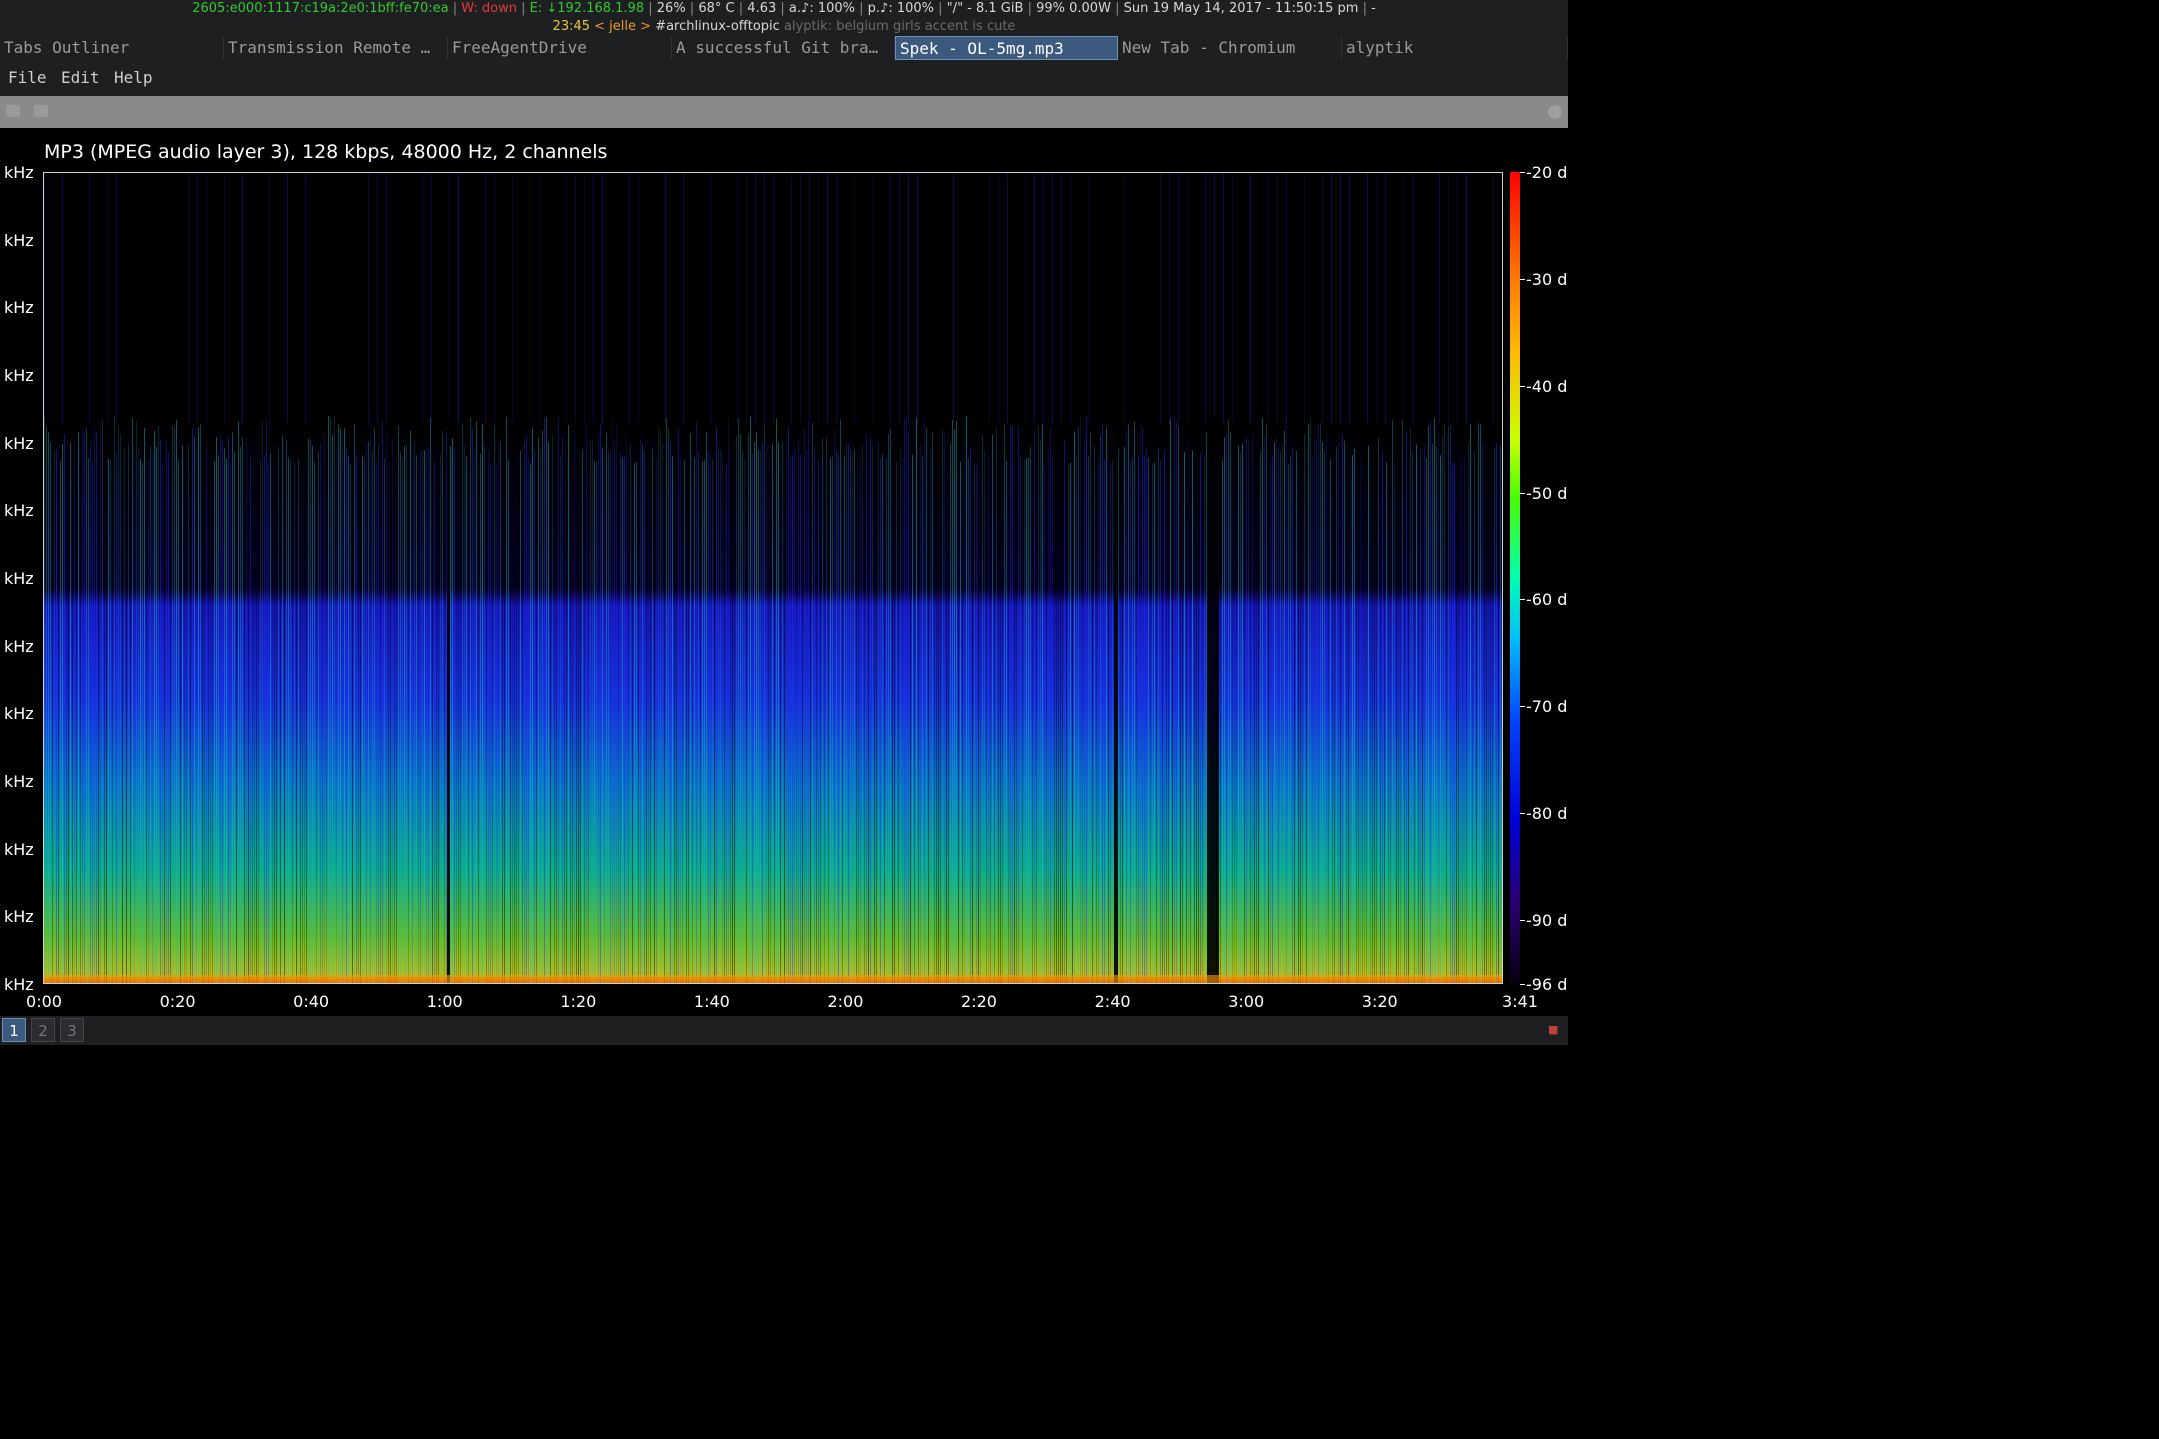 The height and width of the screenshot is (1439, 2159). Describe the element at coordinates (1520, 1001) in the screenshot. I see `time-tick-label: 3:41` at that location.